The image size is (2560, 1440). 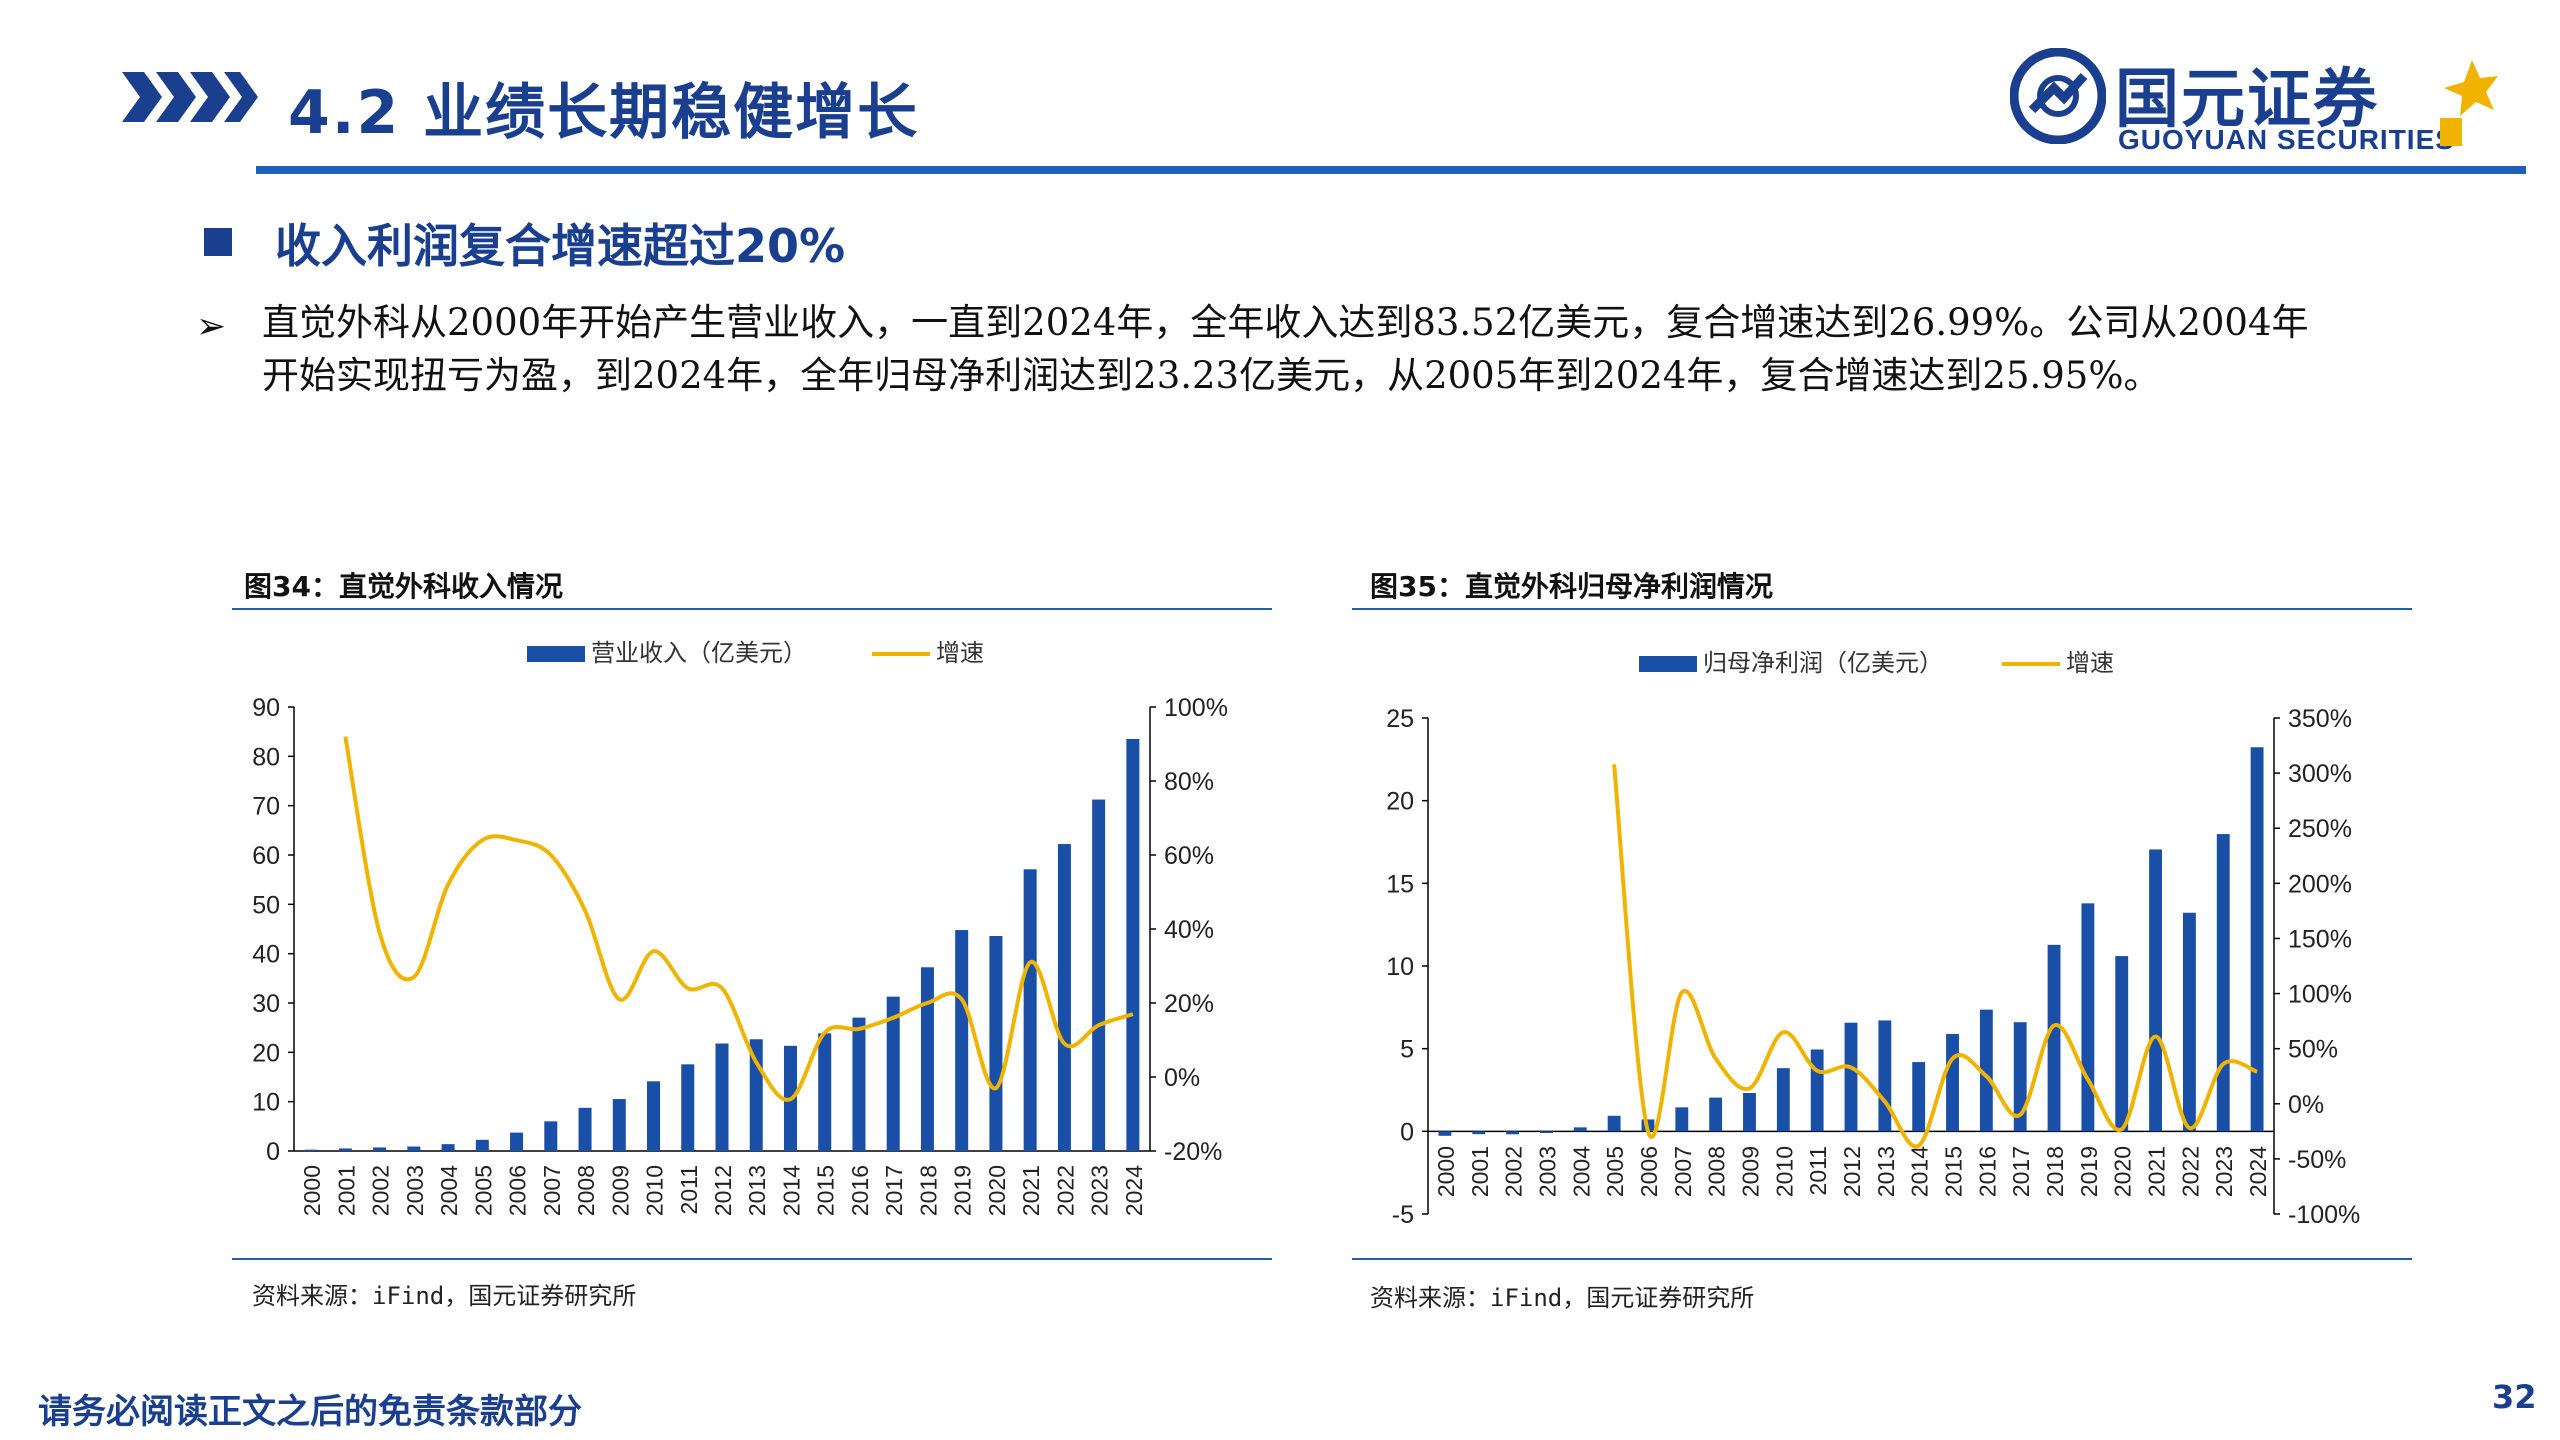 What do you see at coordinates (266, 708) in the screenshot?
I see `left-tick-label: 90` at bounding box center [266, 708].